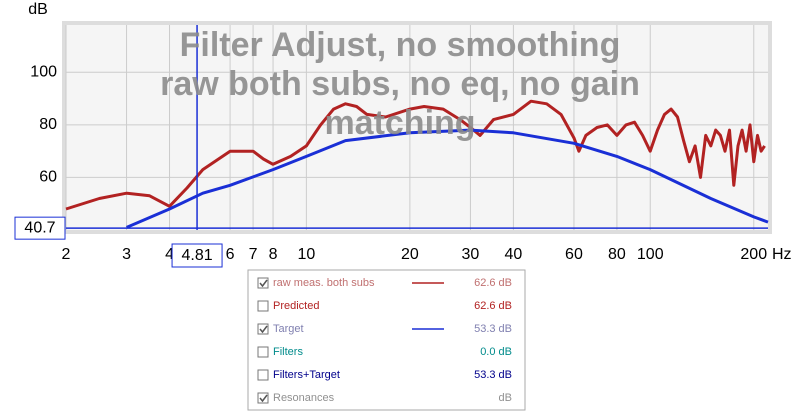 The image size is (800, 412). Describe the element at coordinates (296, 306) in the screenshot. I see `legend-label: Predicted` at that location.